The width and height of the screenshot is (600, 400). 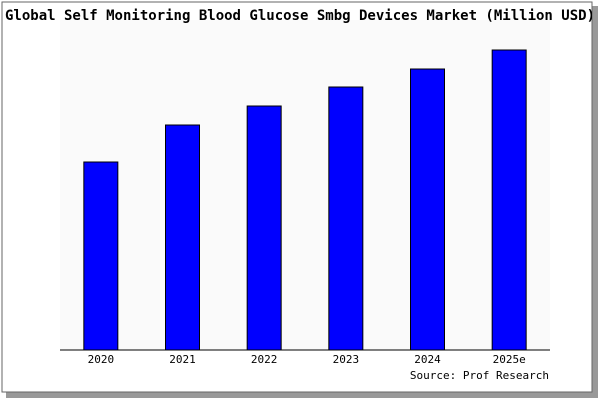 I want to click on x-tick-label: 2025e, so click(x=509, y=359).